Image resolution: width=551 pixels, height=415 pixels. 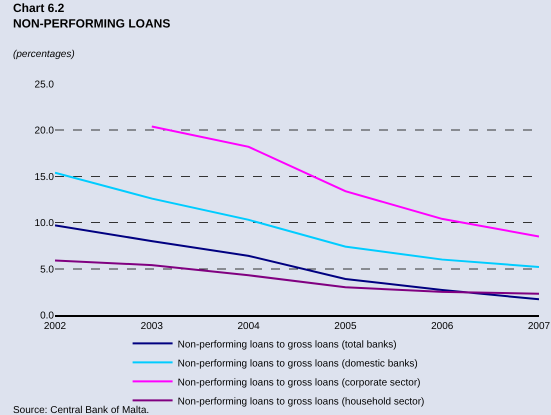 What do you see at coordinates (44, 131) in the screenshot?
I see `y-tick-label: 20.0` at bounding box center [44, 131].